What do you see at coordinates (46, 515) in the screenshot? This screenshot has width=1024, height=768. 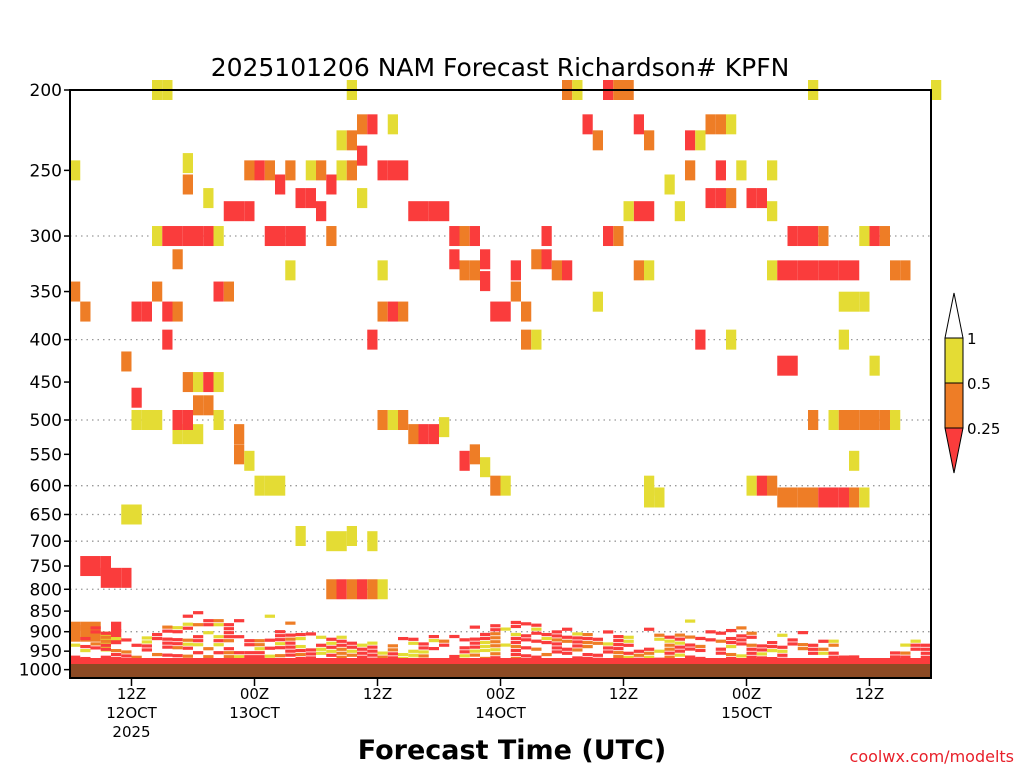 I see `y-tick-label: 650` at bounding box center [46, 515].